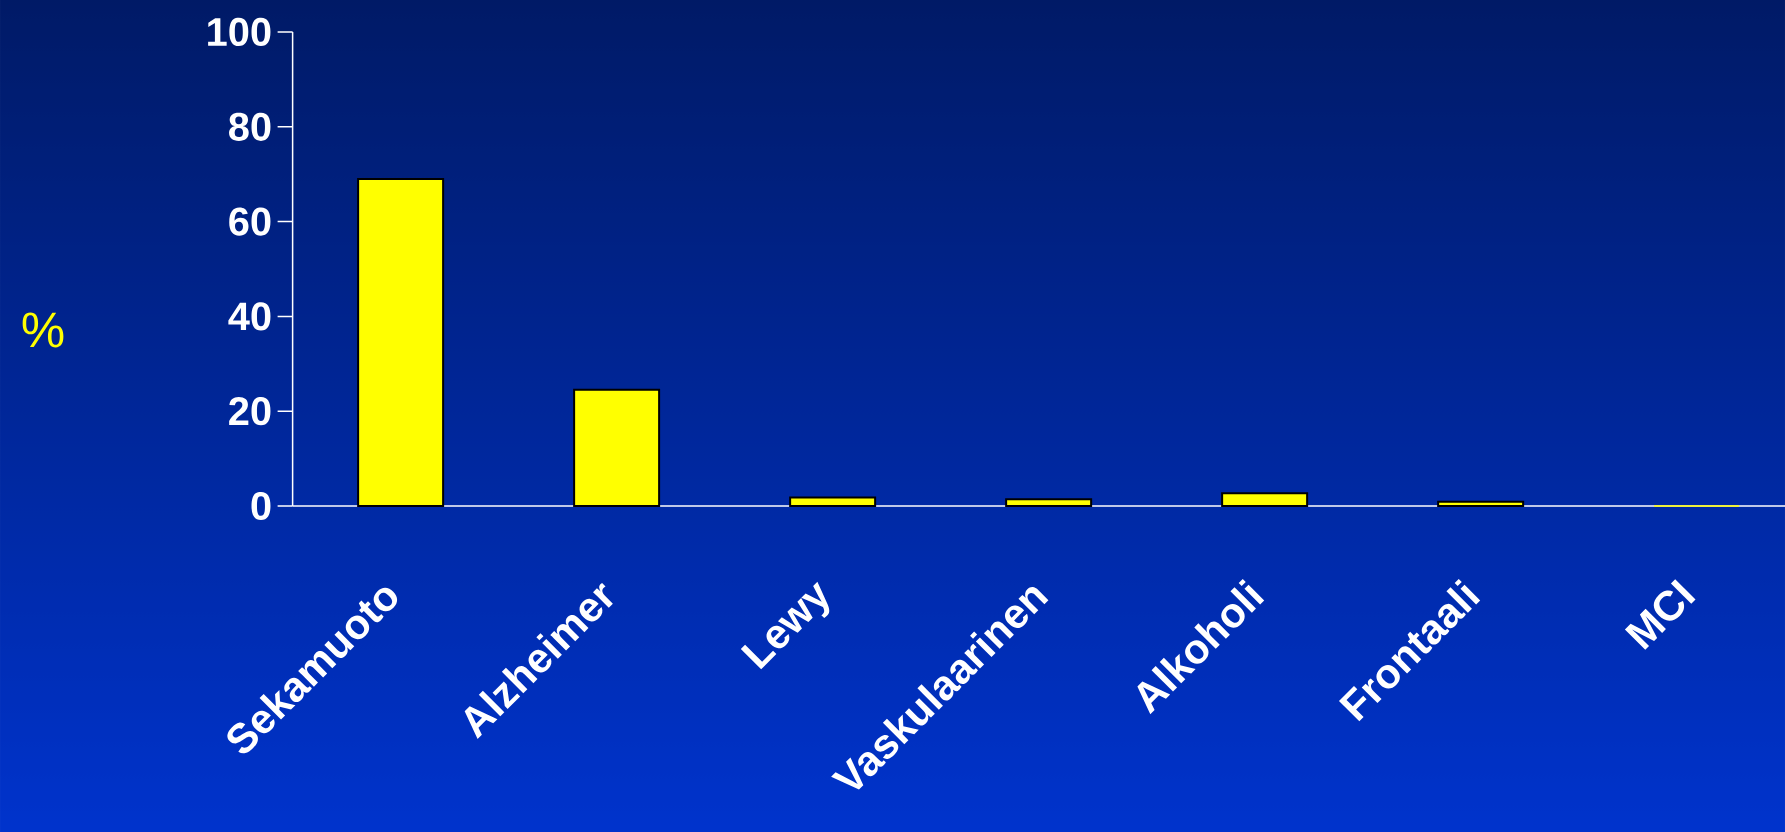 The image size is (1785, 832). I want to click on y-tick-label: 60, so click(250, 221).